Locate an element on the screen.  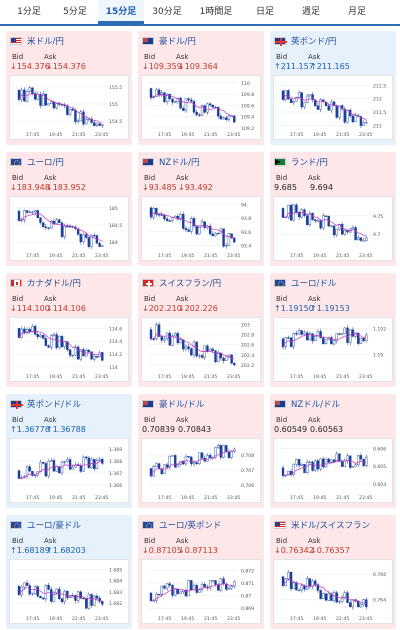
currency-pair-link: ユーロ/英ポンド is located at coordinates (181, 525).